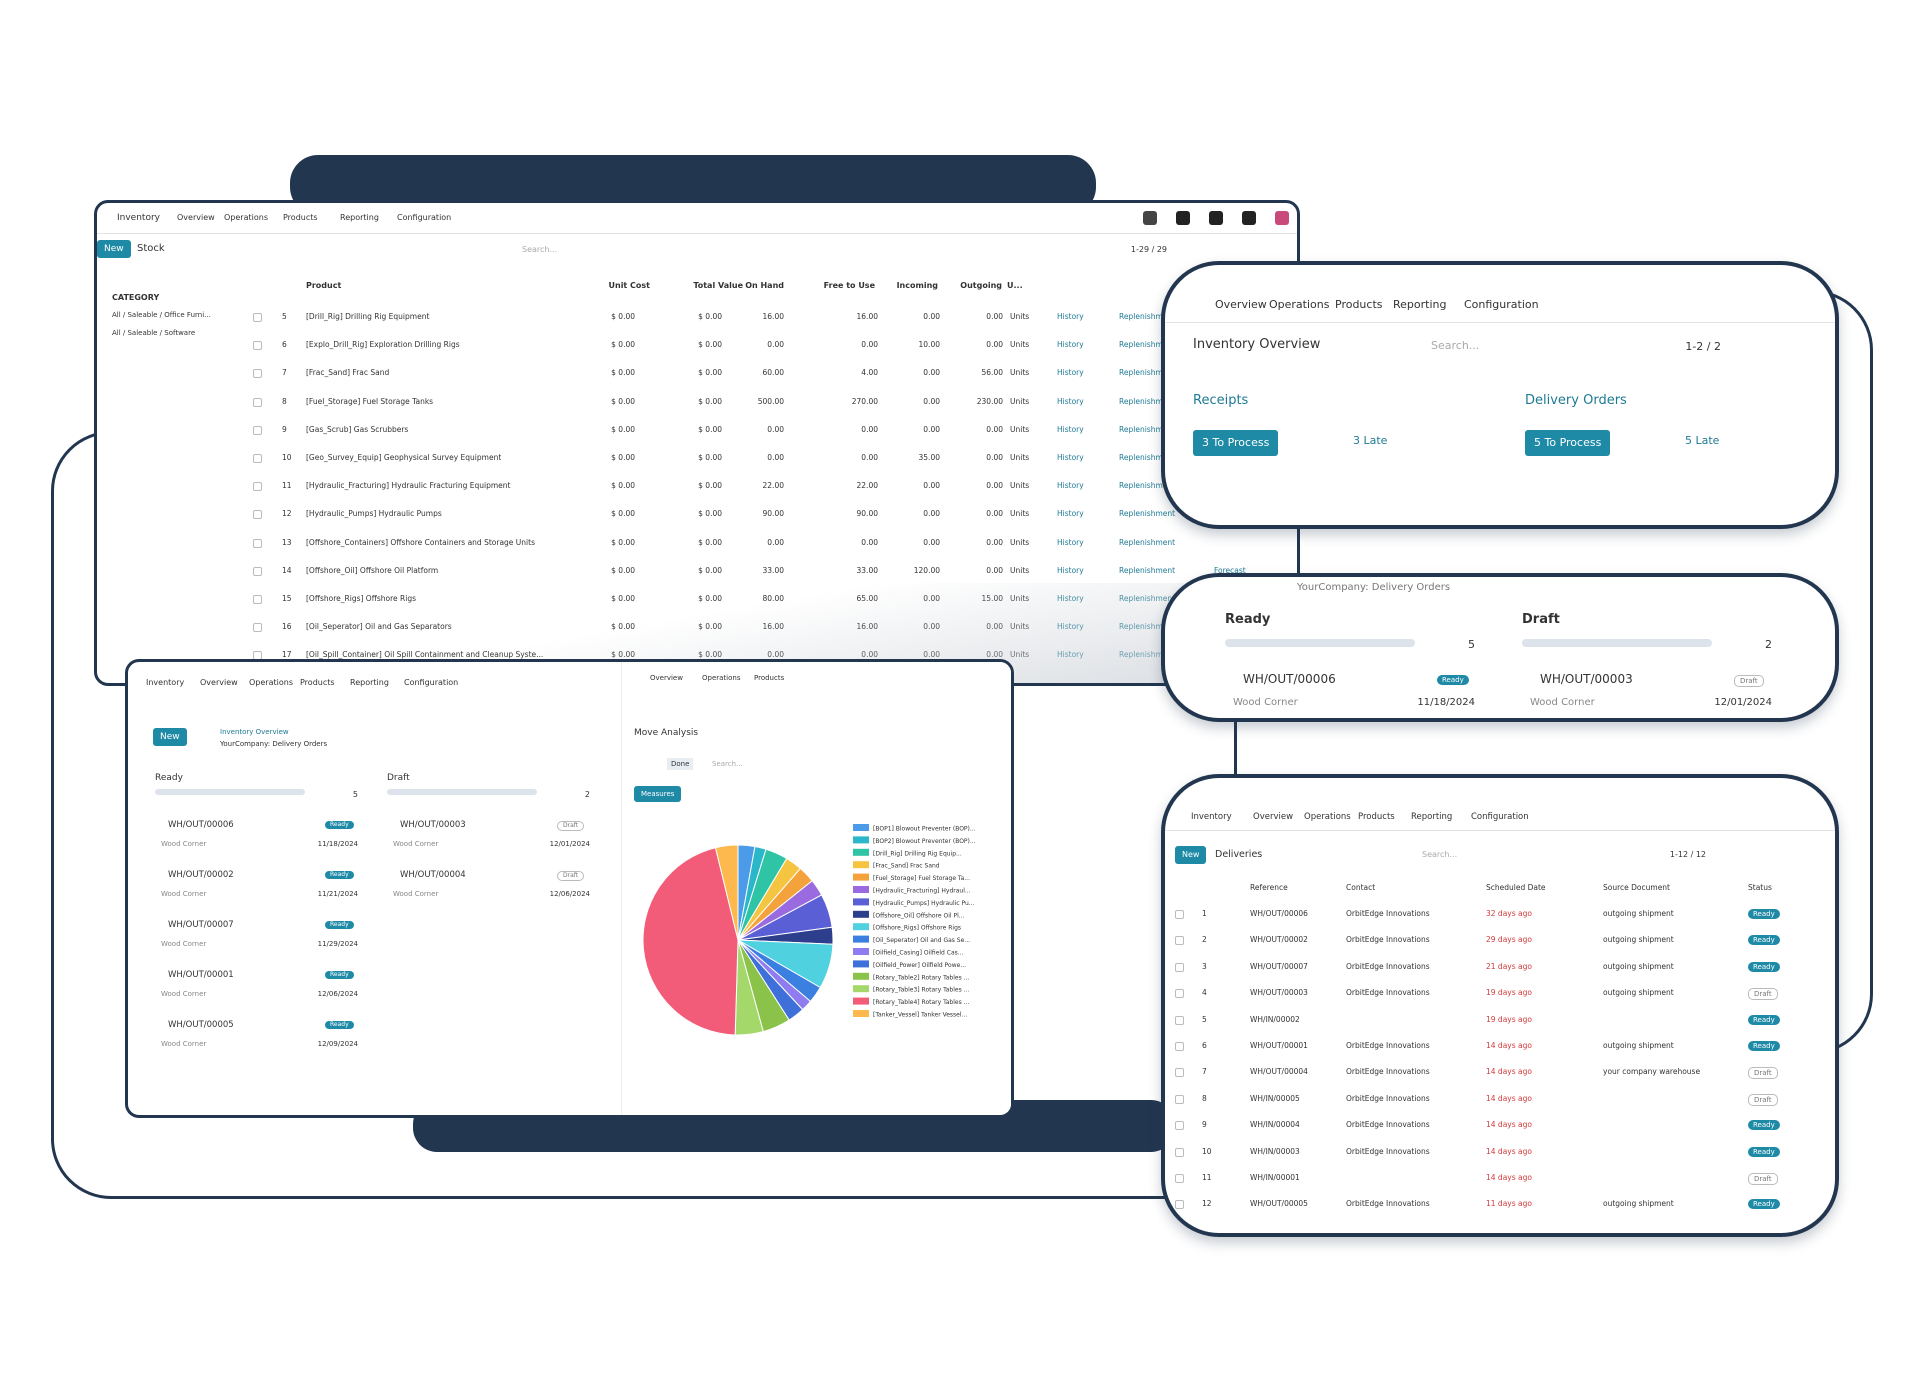 The width and height of the screenshot is (1920, 1380). What do you see at coordinates (154, 333) in the screenshot?
I see `category-item: All / Saleable / Software` at bounding box center [154, 333].